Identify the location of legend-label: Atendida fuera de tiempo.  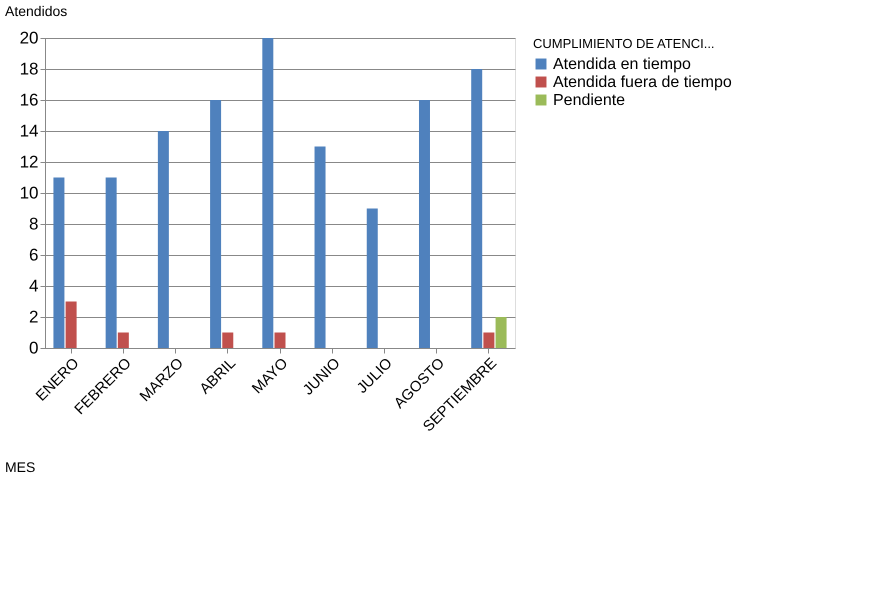
(642, 82).